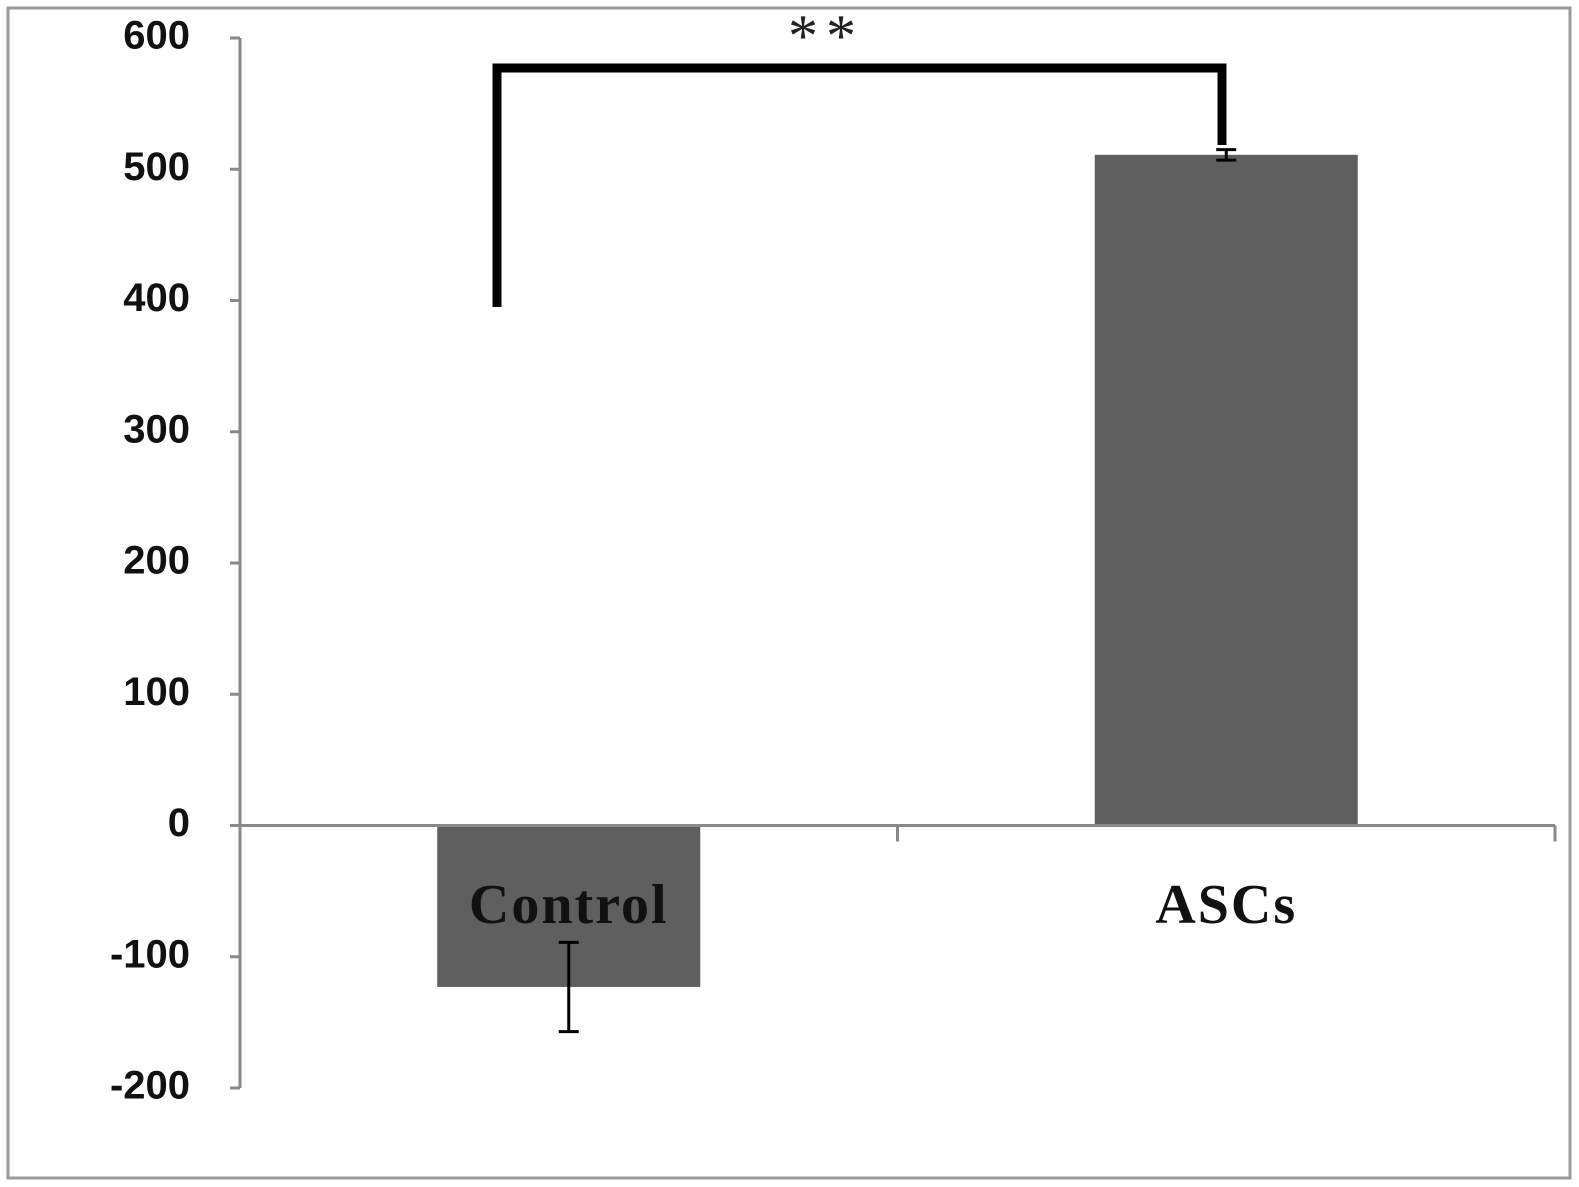 The height and width of the screenshot is (1187, 1579). What do you see at coordinates (150, 954) in the screenshot?
I see `y-tick-label: -100` at bounding box center [150, 954].